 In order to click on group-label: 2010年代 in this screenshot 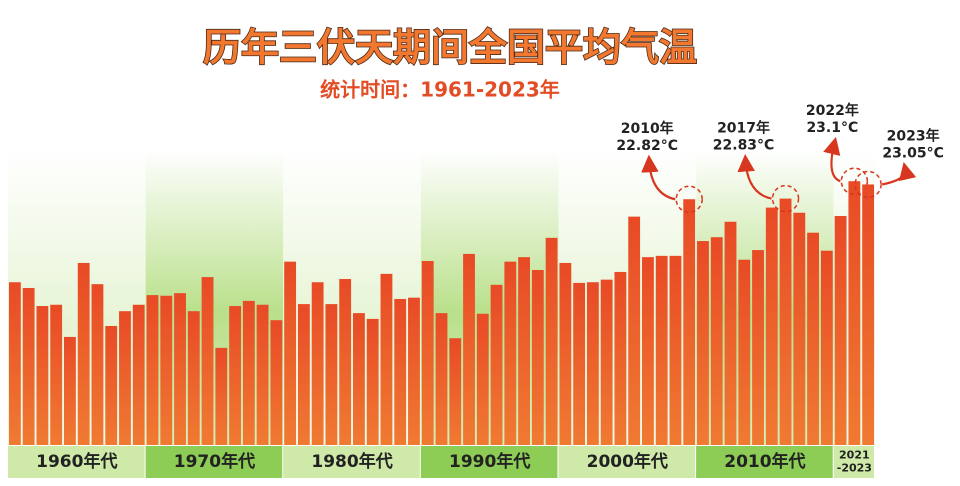, I will do `click(764, 461)`.